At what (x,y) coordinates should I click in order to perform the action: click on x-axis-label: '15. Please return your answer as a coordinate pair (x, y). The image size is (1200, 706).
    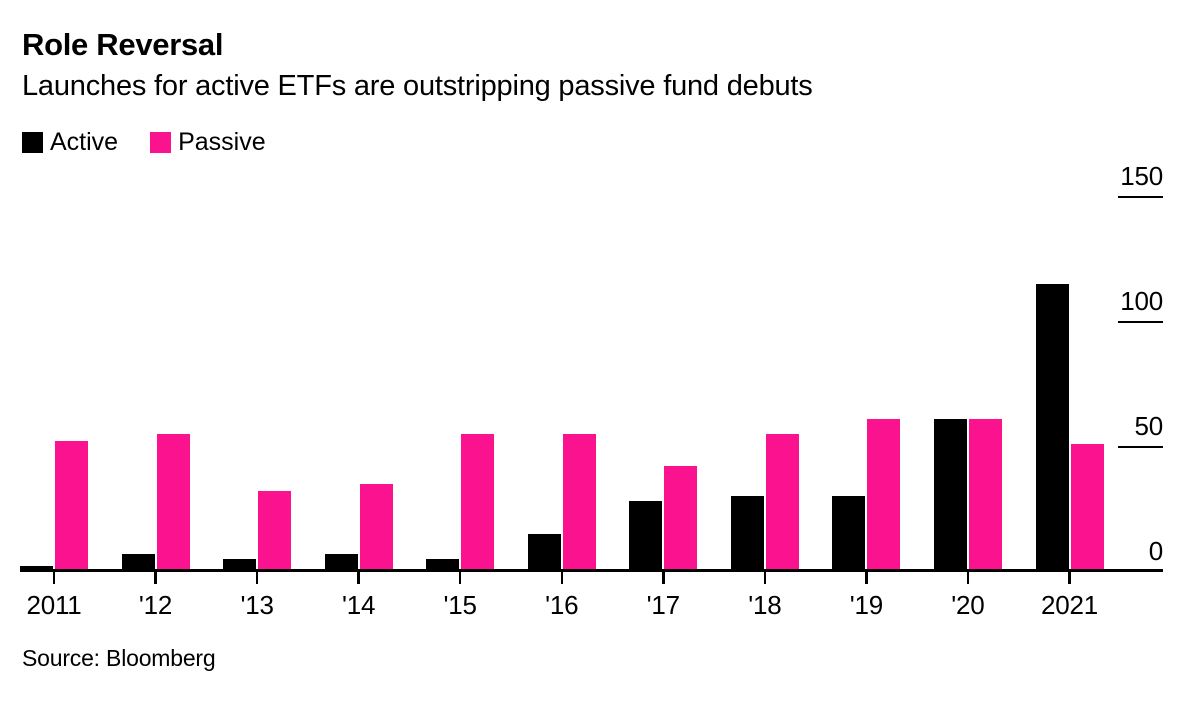
    Looking at the image, I should click on (460, 605).